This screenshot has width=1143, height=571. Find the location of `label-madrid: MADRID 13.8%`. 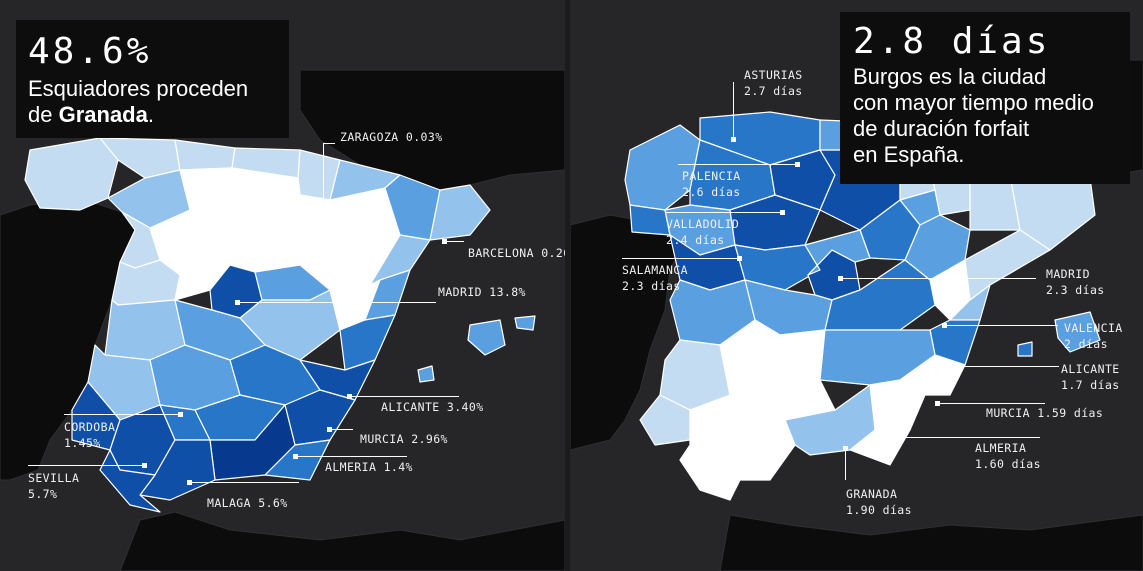

label-madrid: MADRID 13.8% is located at coordinates (482, 292).